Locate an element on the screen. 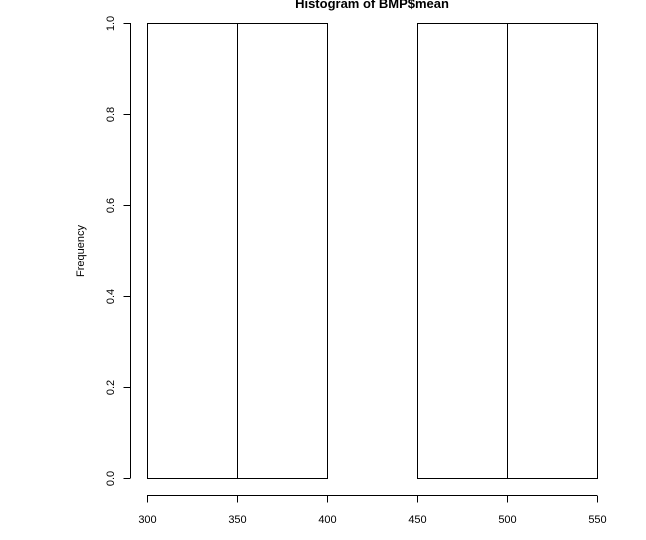 This screenshot has width=646, height=540. chart-title: Histogram of BMP$mean is located at coordinates (372, 5).